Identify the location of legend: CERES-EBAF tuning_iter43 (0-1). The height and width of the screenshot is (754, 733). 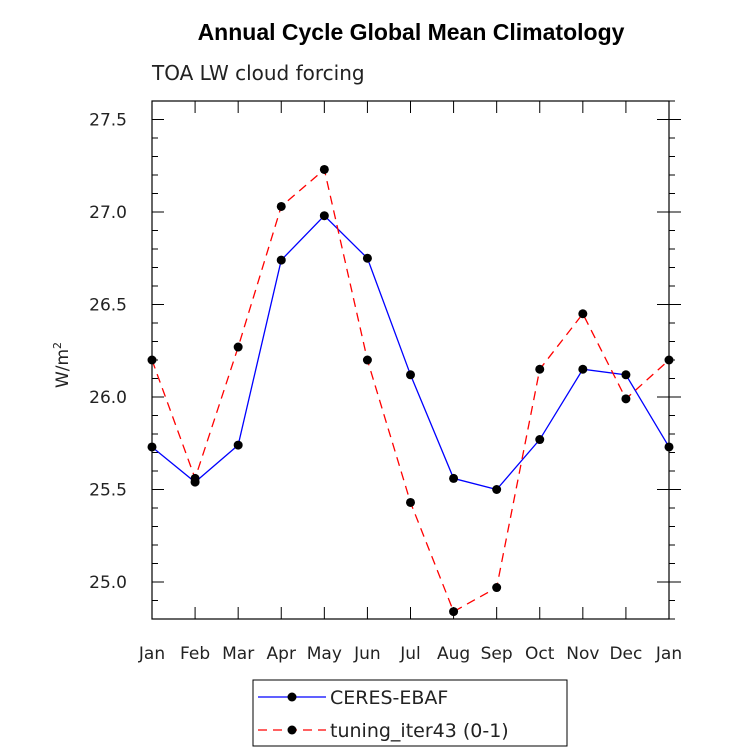
(410, 713).